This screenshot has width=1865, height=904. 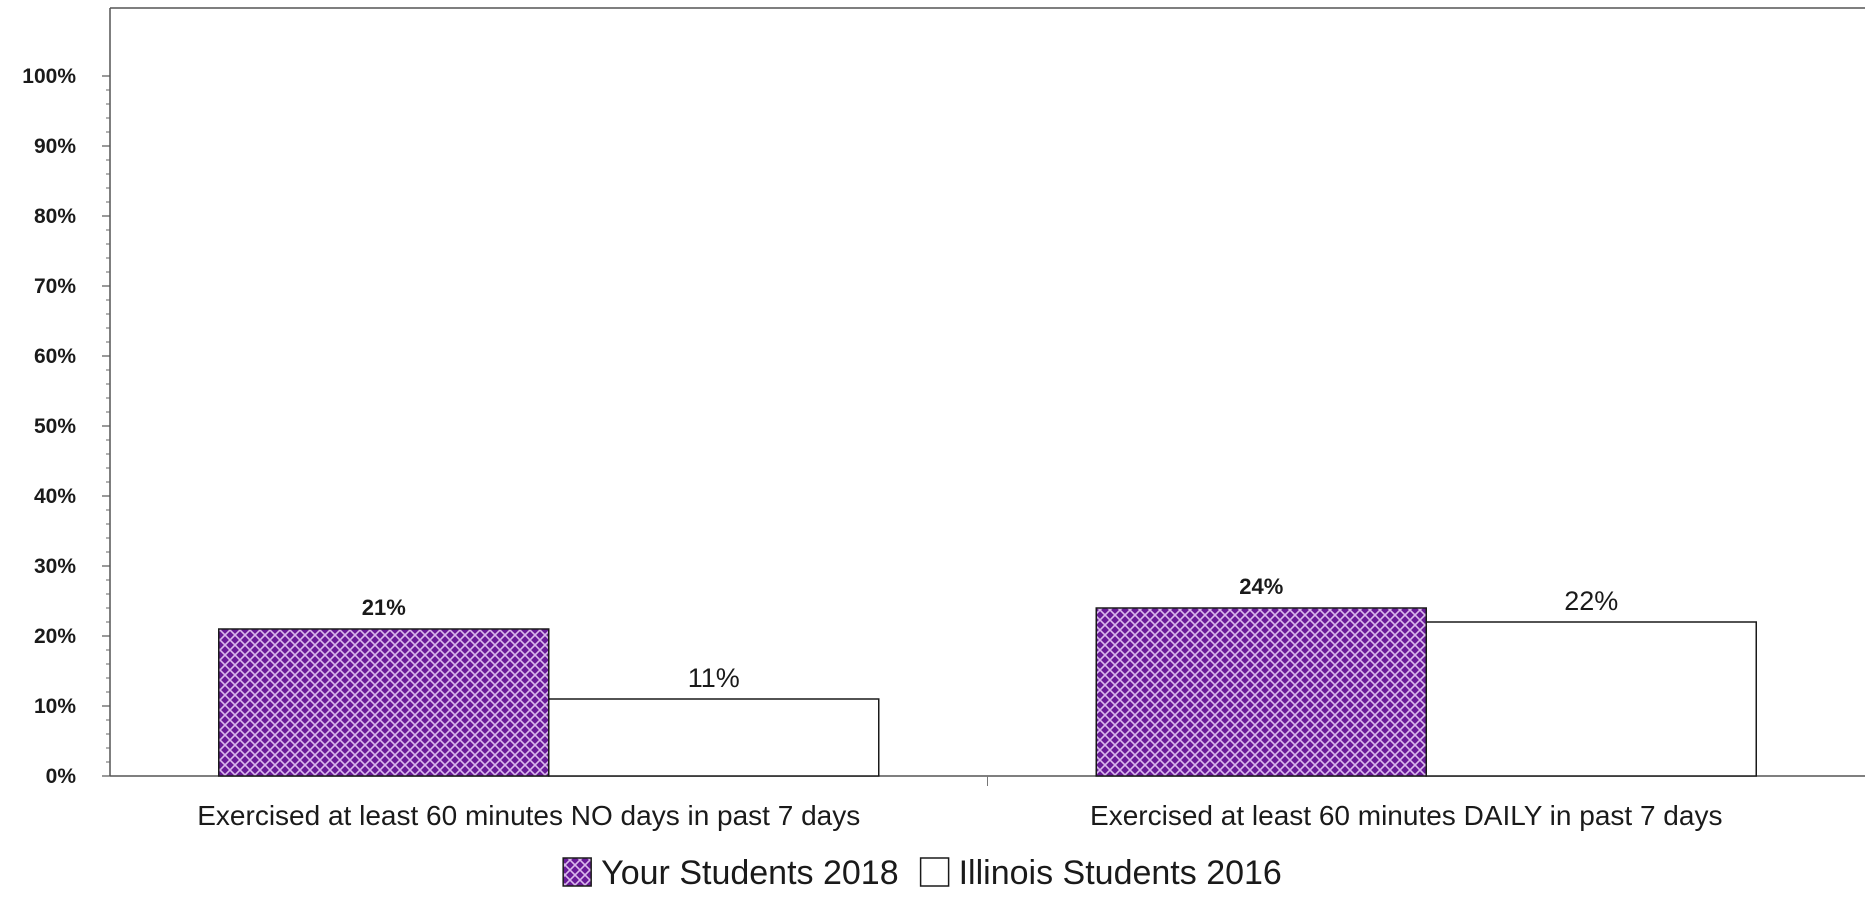 I want to click on bar-value-label: 21%, so click(x=384, y=607).